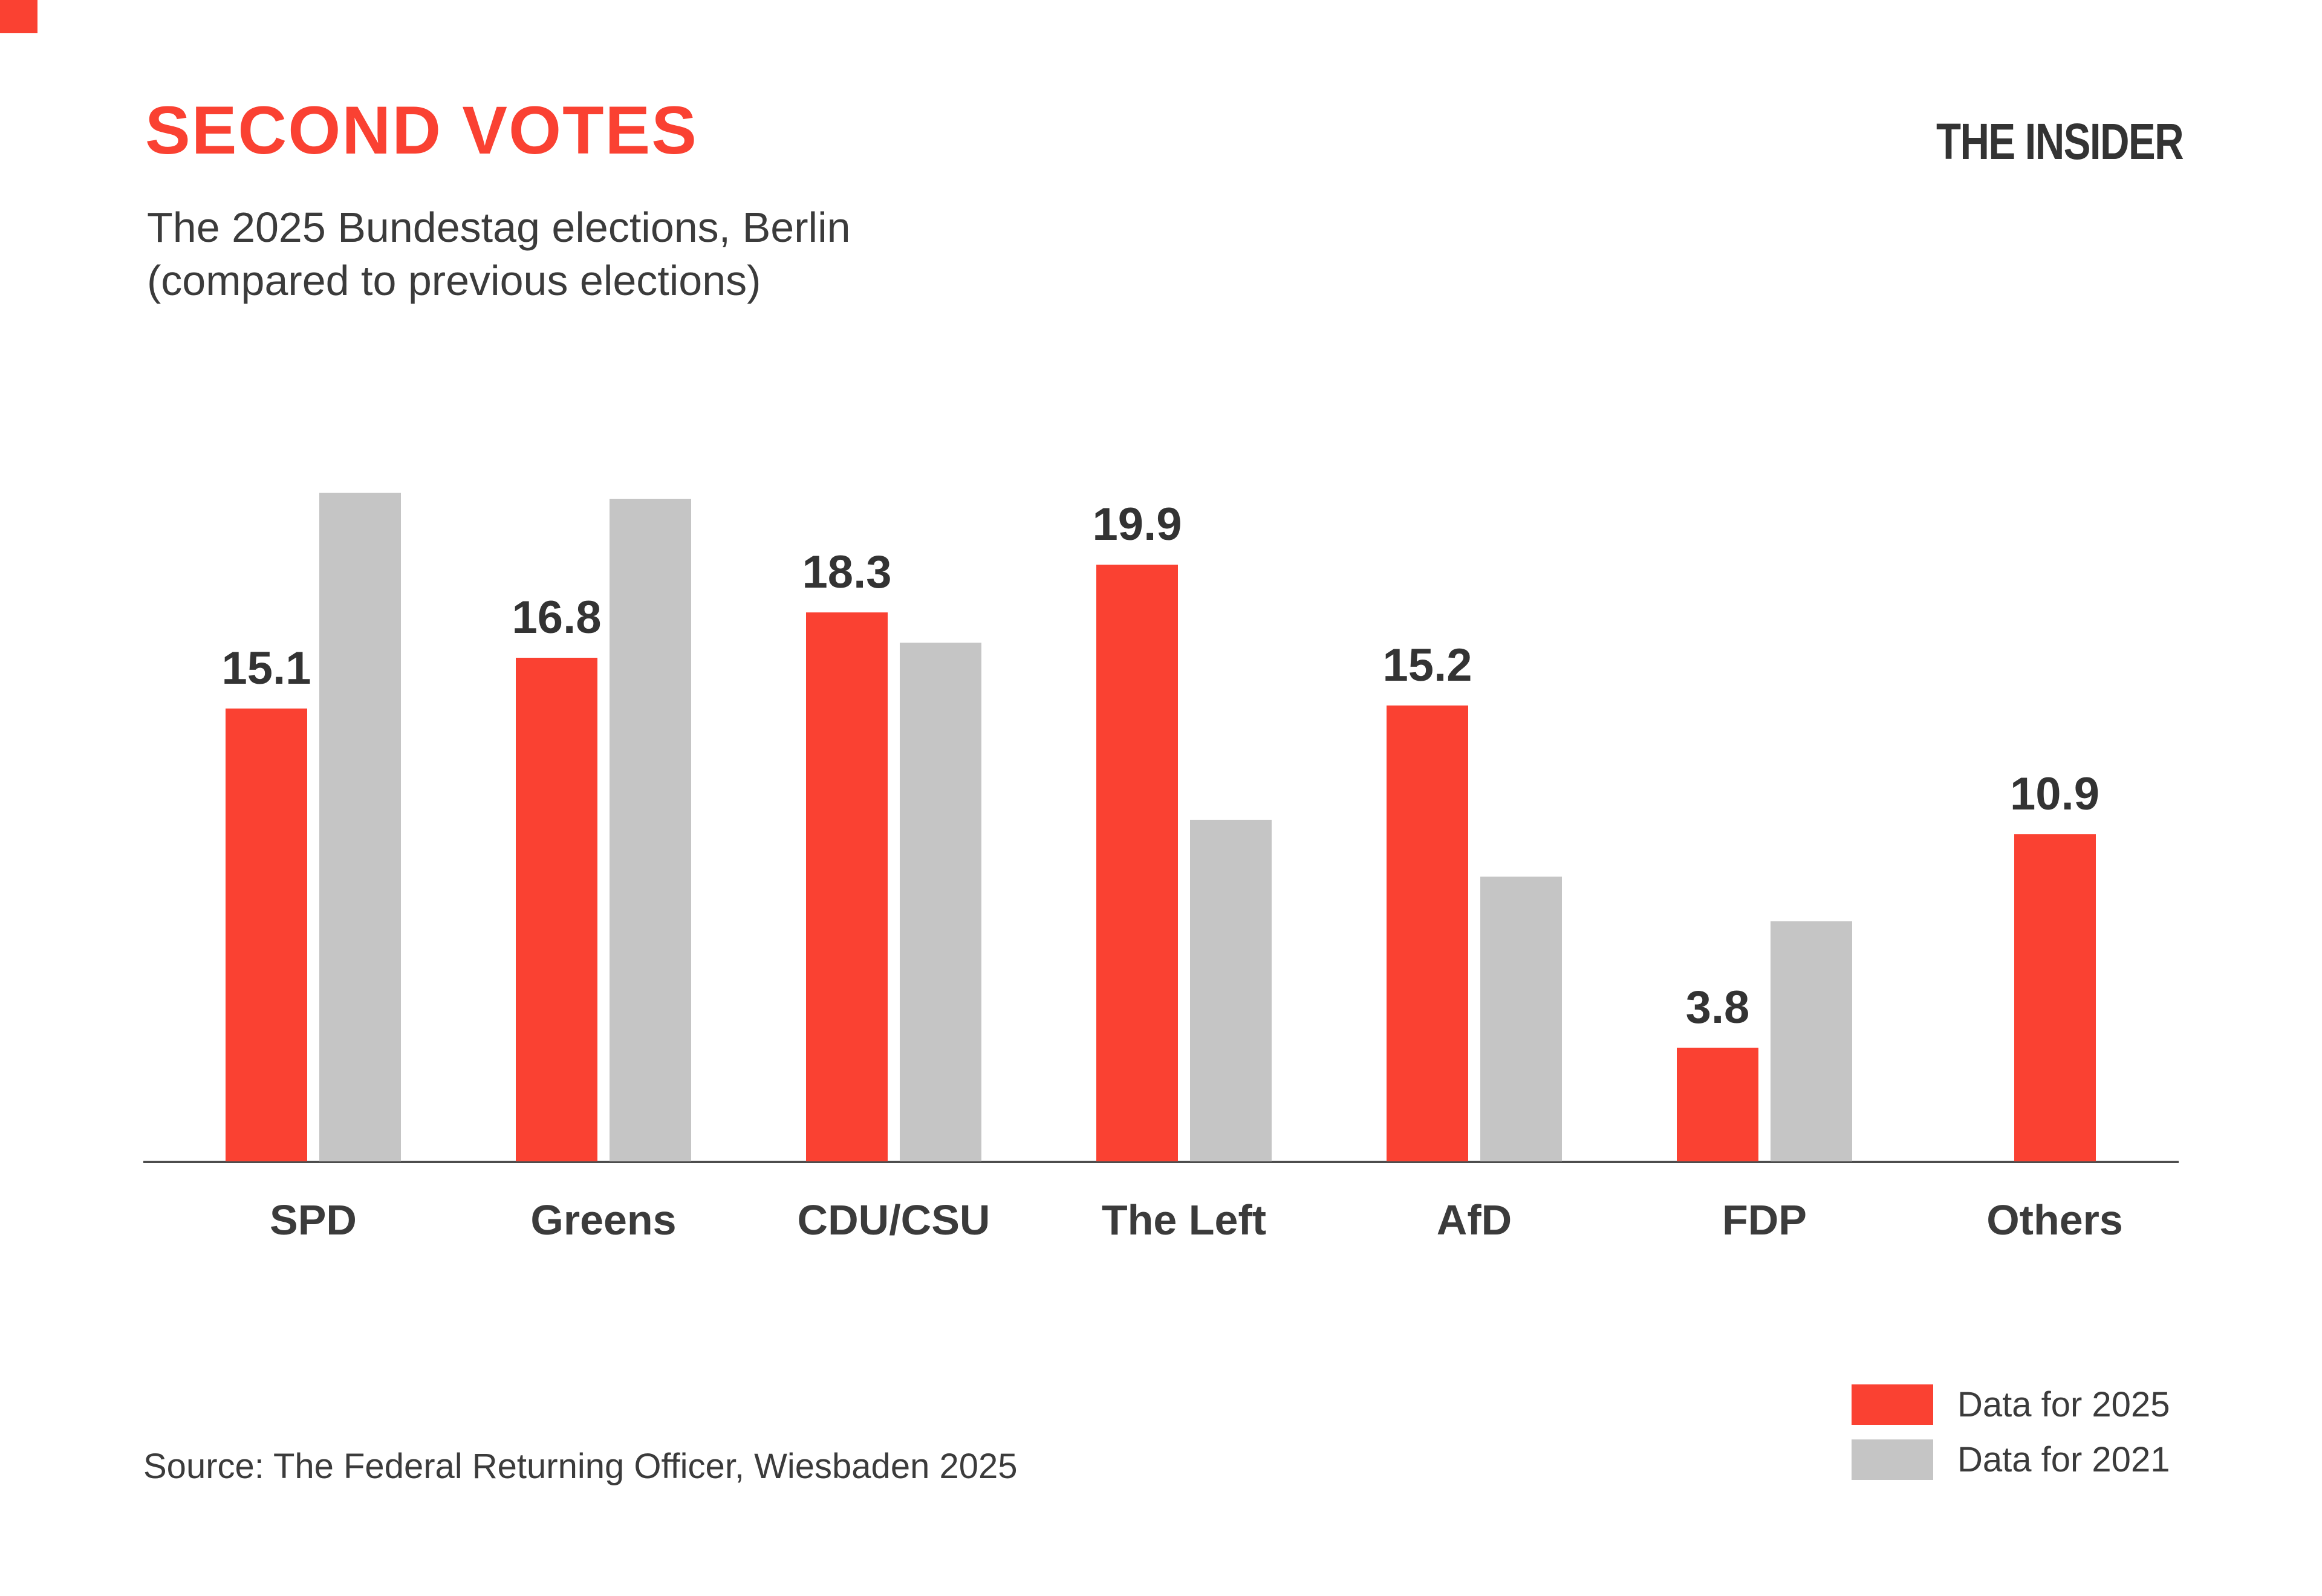 The width and height of the screenshot is (2322, 1596). Describe the element at coordinates (2063, 1459) in the screenshot. I see `legend-label-2021: Data for 2021` at that location.